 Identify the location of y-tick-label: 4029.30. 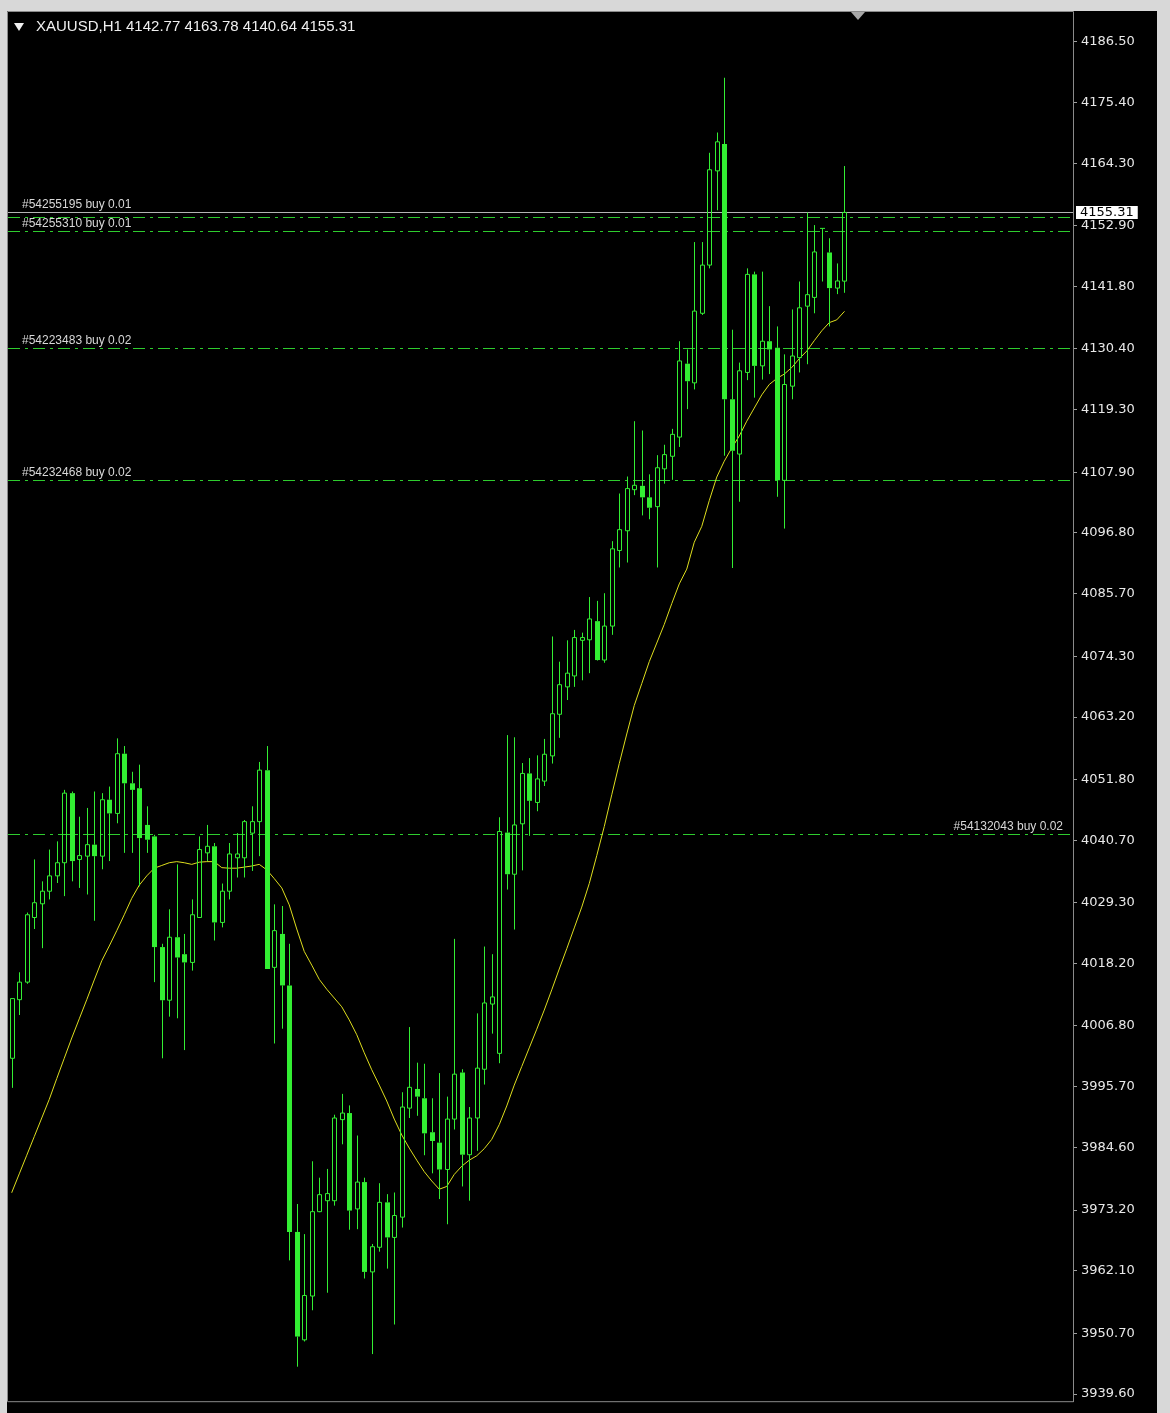
(1108, 902).